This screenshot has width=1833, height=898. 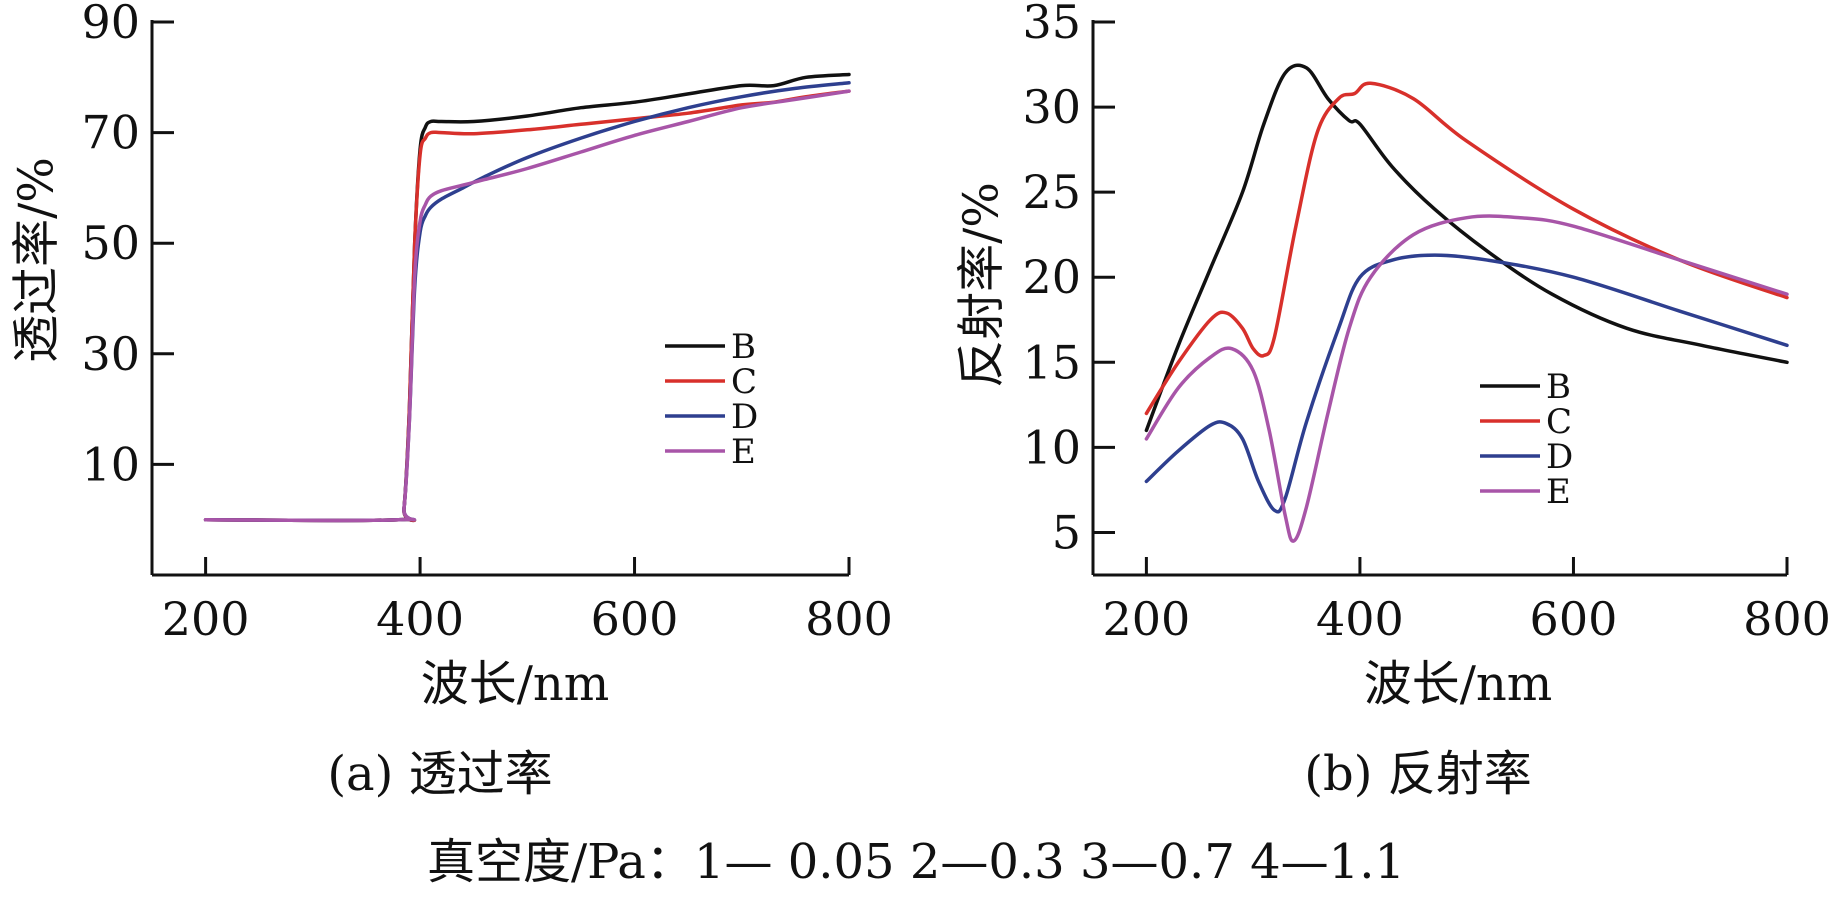 I want to click on y-tick-label: 50, so click(x=110, y=243).